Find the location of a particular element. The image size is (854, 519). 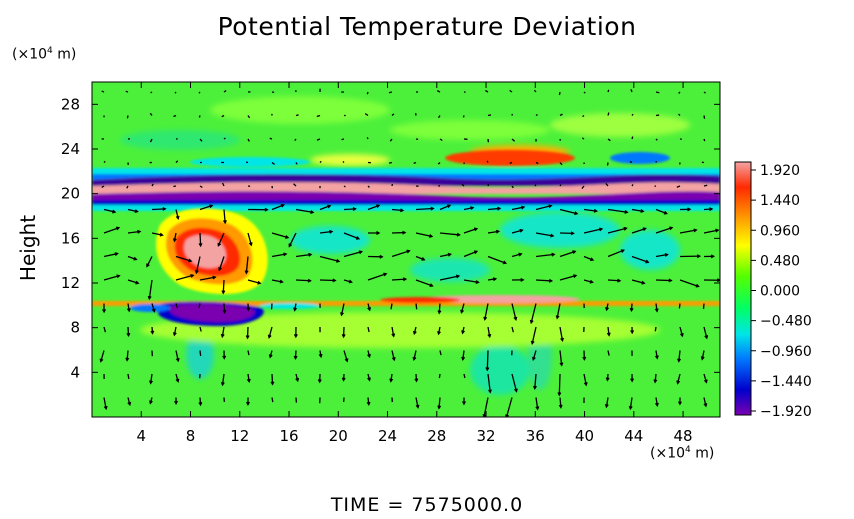

y-tick-label: 12 is located at coordinates (70, 283).